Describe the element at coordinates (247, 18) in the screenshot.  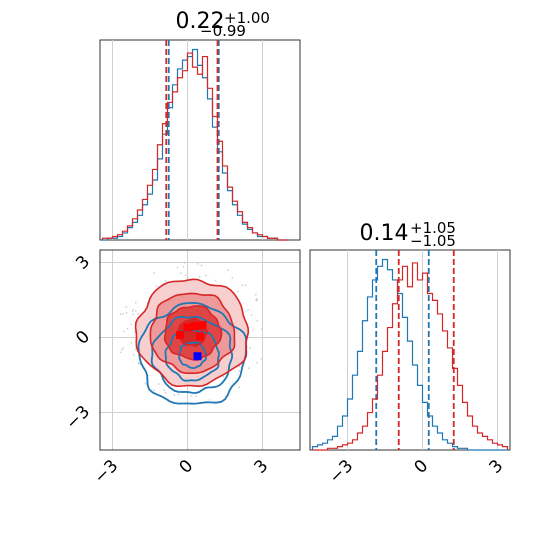
I see `panel-hist-1-title-sup: +1.00` at that location.